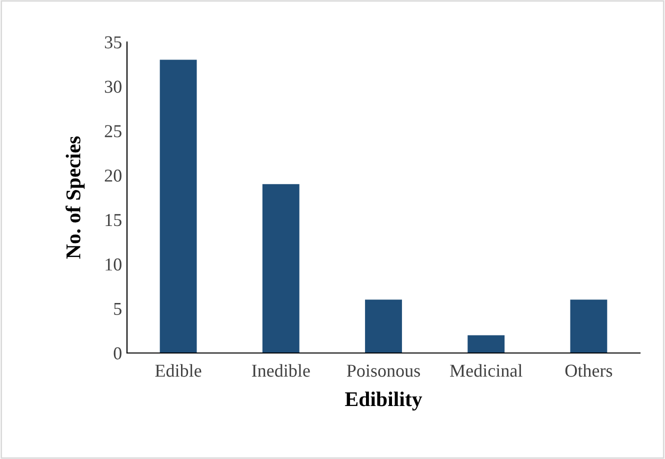  I want to click on y-tick-label: 25, so click(113, 131).